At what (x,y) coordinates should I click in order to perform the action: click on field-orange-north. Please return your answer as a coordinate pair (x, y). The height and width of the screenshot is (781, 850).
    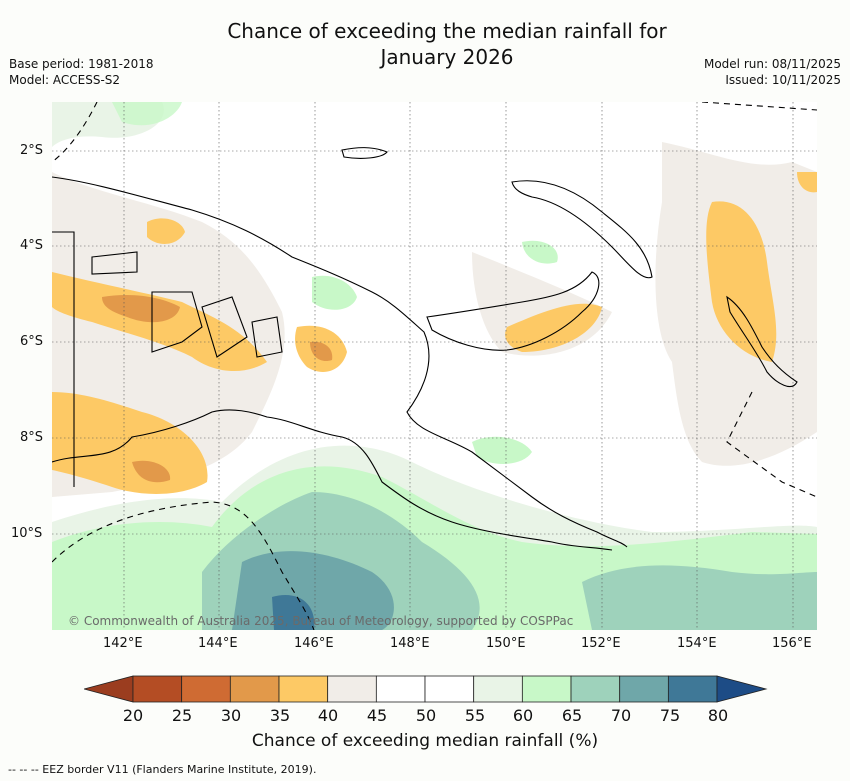
    Looking at the image, I should click on (166, 231).